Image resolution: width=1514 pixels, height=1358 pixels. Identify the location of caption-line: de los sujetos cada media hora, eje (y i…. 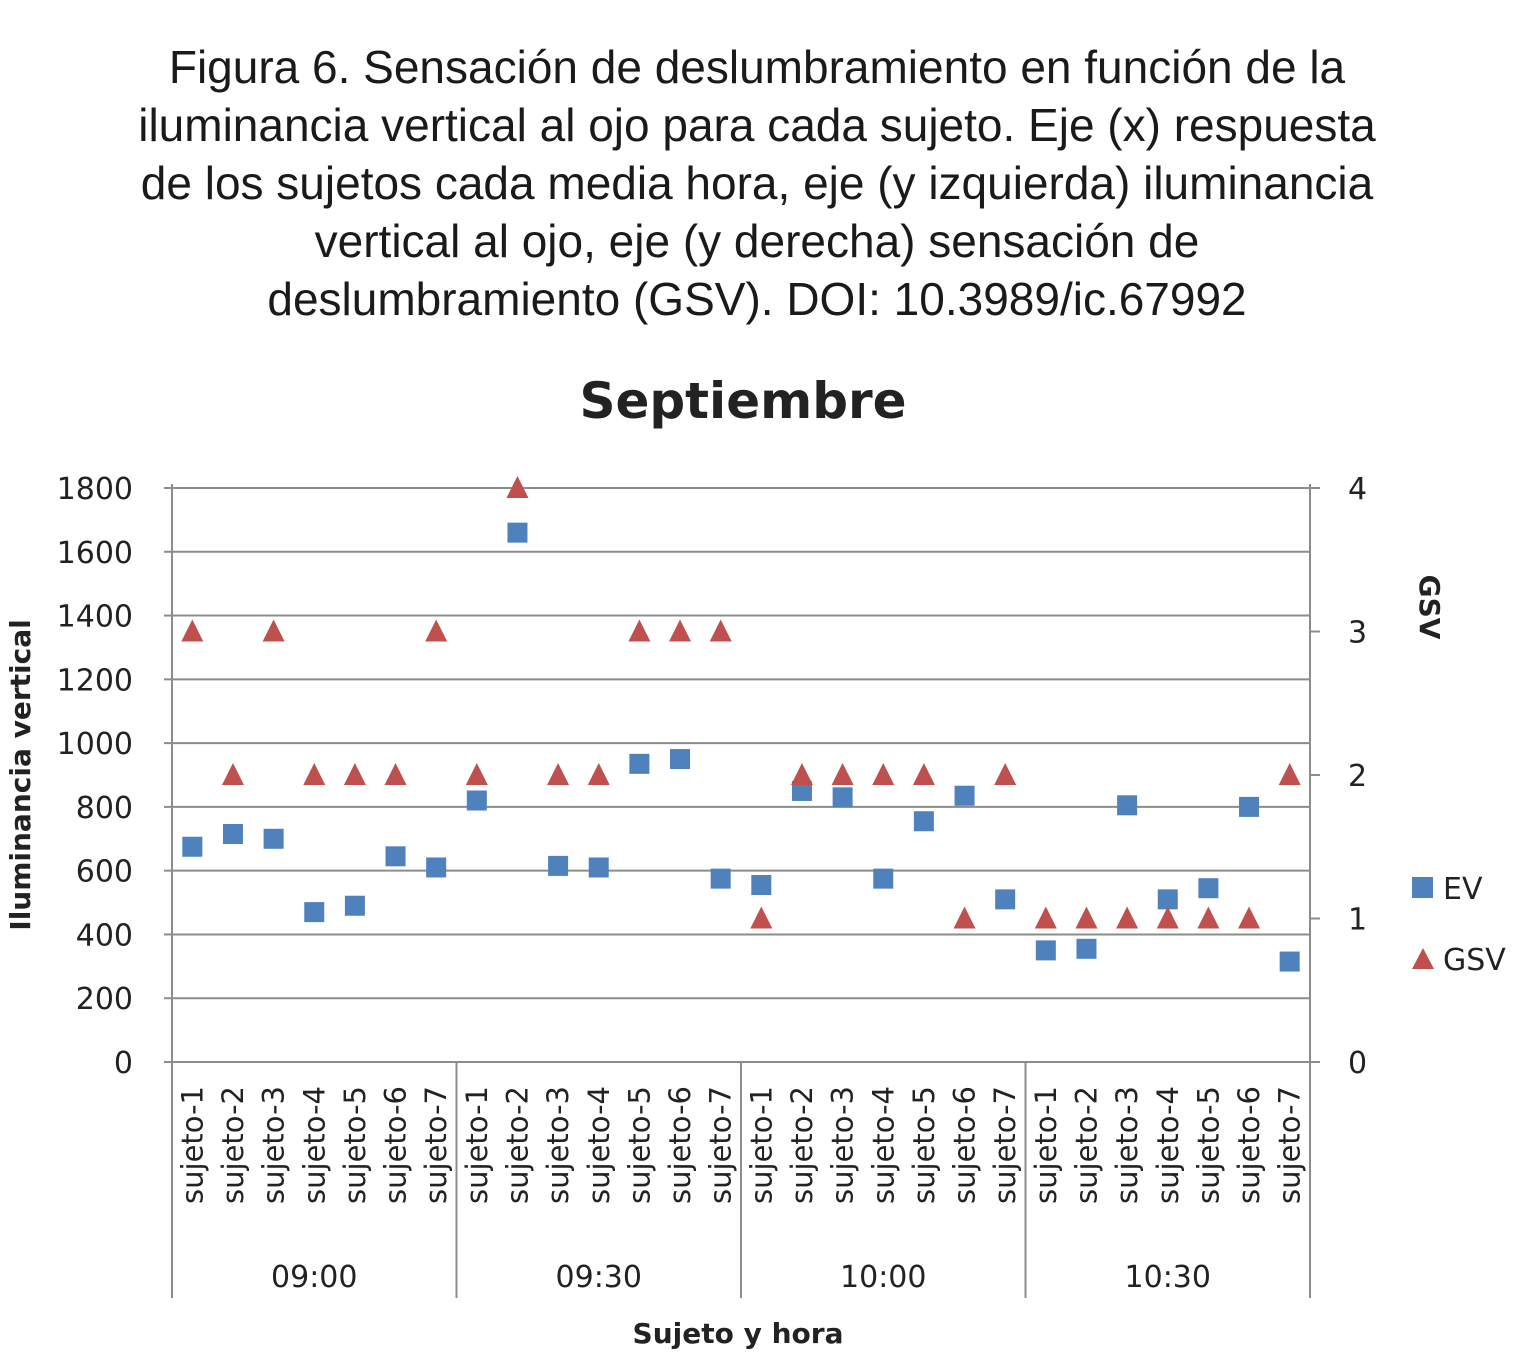
(757, 183).